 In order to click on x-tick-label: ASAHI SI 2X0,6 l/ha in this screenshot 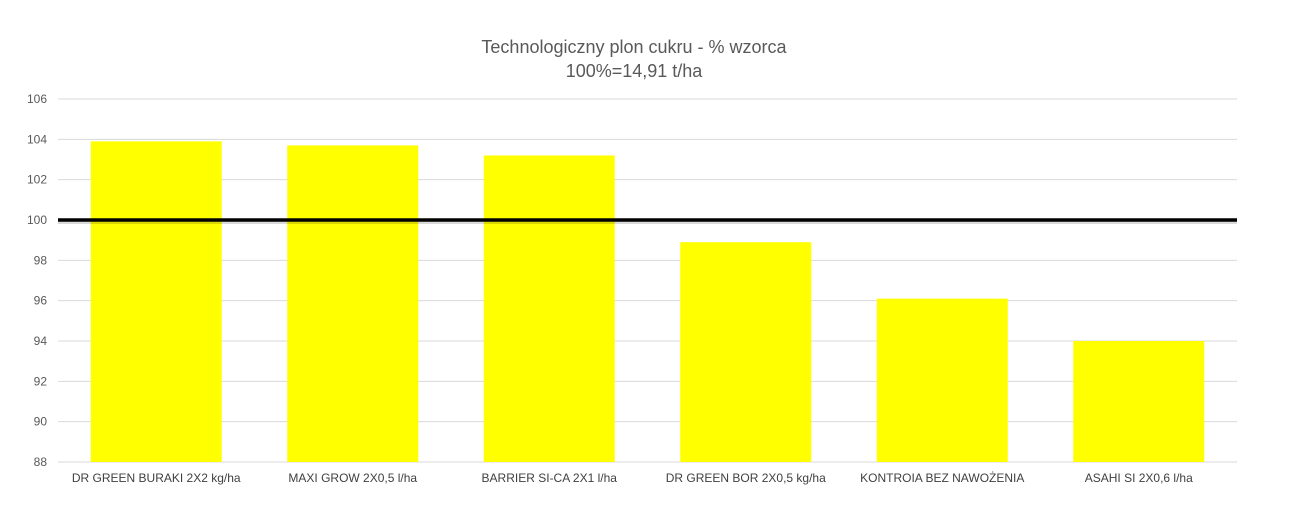, I will do `click(1139, 478)`.